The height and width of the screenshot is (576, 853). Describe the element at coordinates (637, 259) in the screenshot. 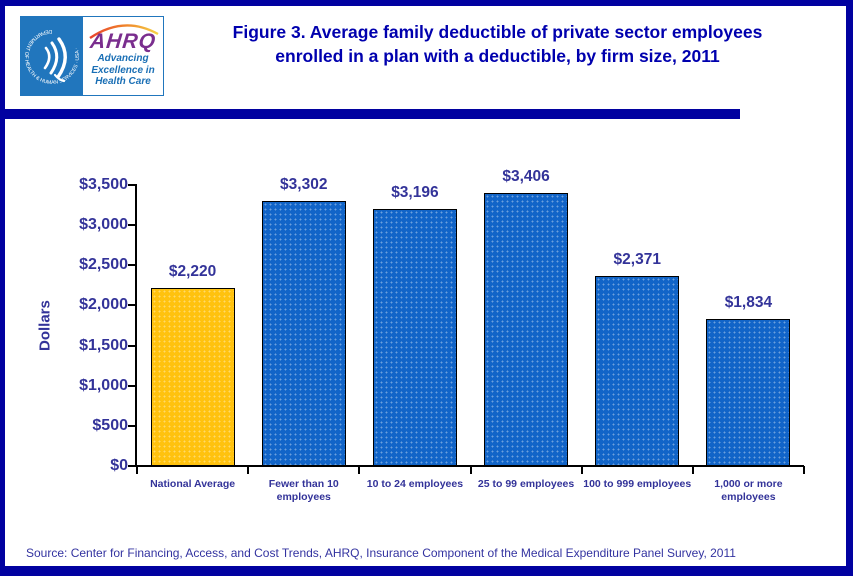

I see `bar-value-label: $2,371` at that location.